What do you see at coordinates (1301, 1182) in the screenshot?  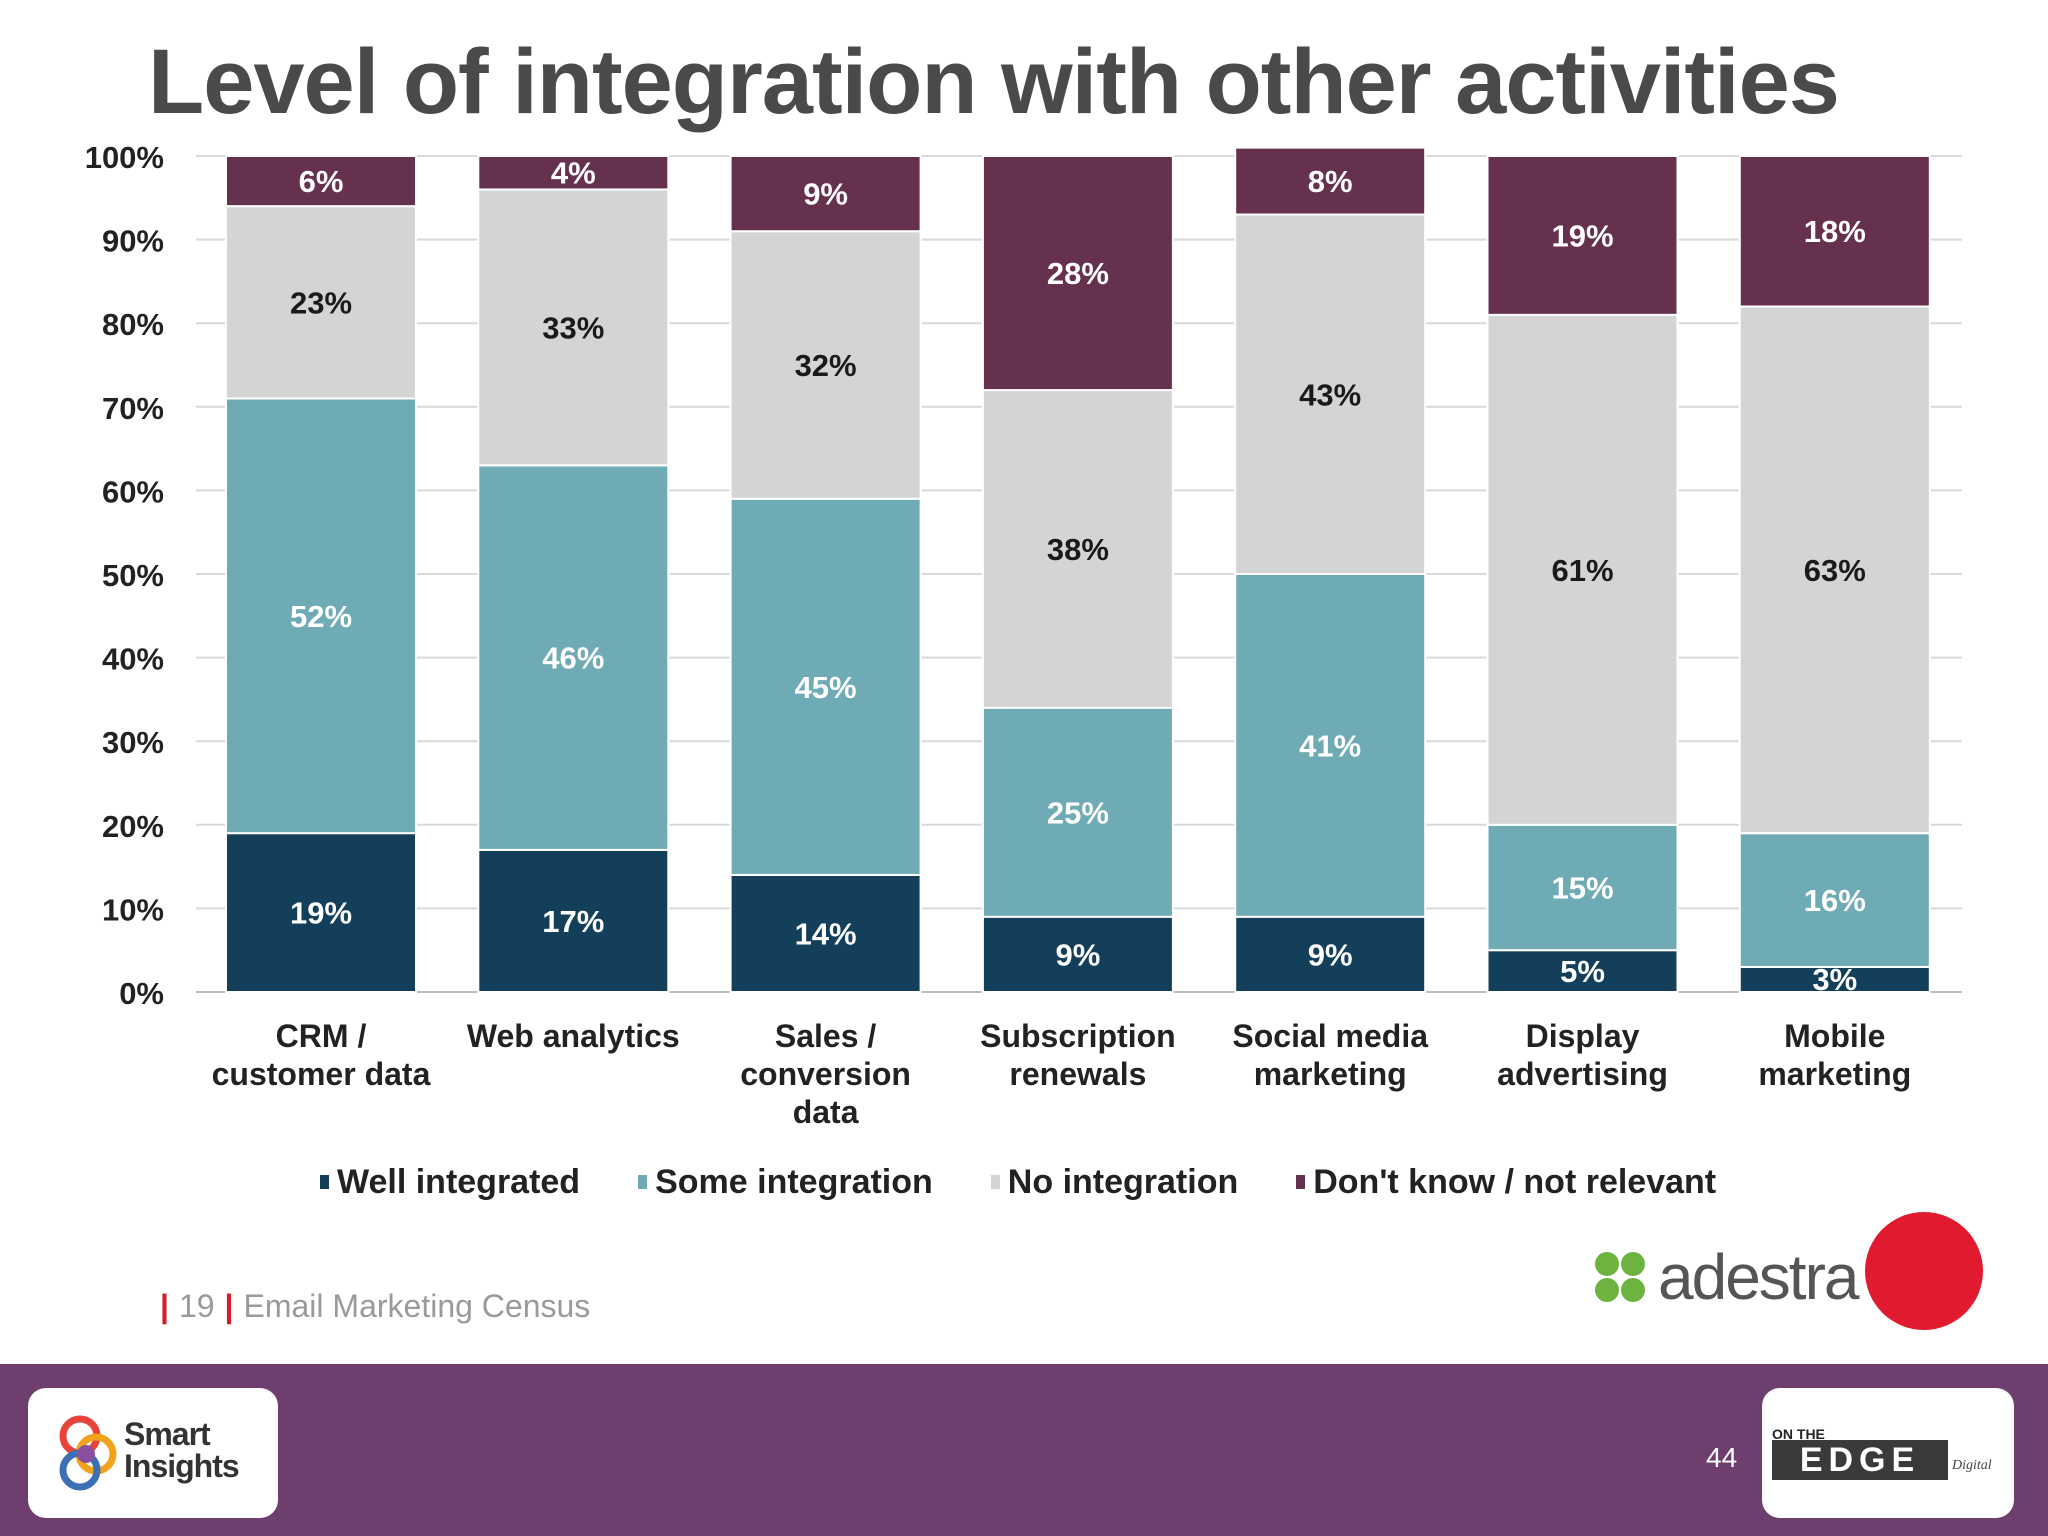 I see `legend-swatch-dontknow` at bounding box center [1301, 1182].